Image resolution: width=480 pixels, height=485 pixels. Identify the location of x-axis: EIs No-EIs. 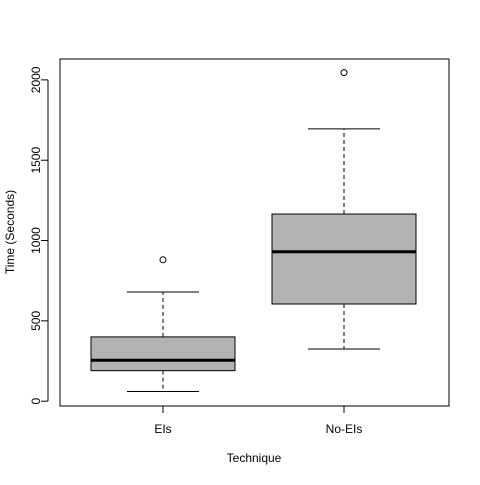
(258, 420).